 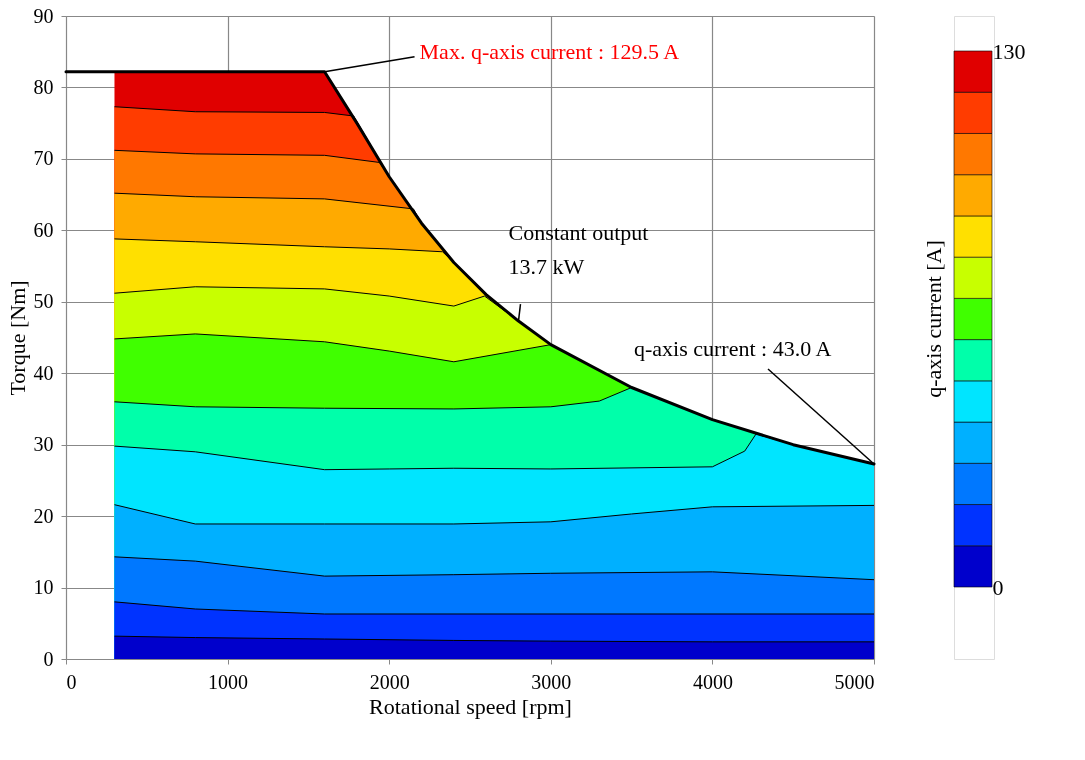 What do you see at coordinates (998, 587) in the screenshot?
I see `color-bar-label: 0` at bounding box center [998, 587].